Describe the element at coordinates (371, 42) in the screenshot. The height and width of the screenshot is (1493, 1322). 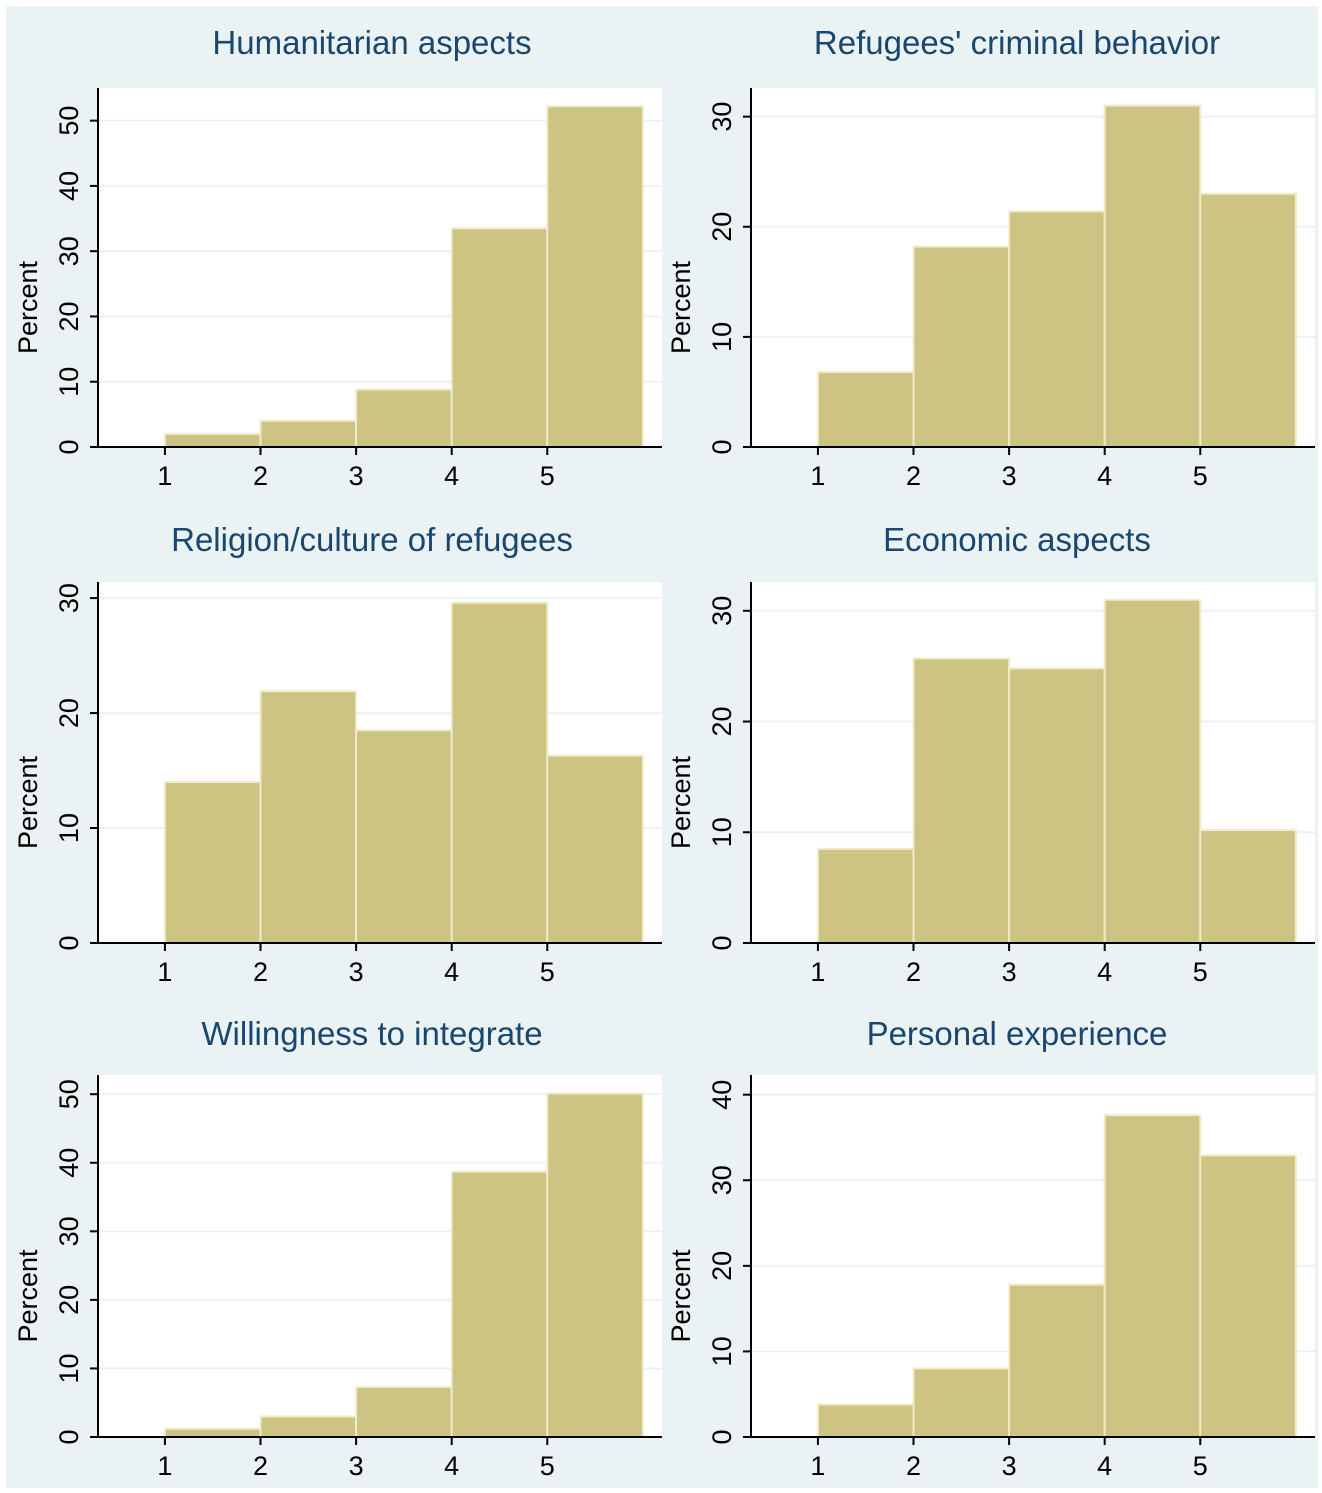
I see `panel-title: Humanitarian aspects` at that location.